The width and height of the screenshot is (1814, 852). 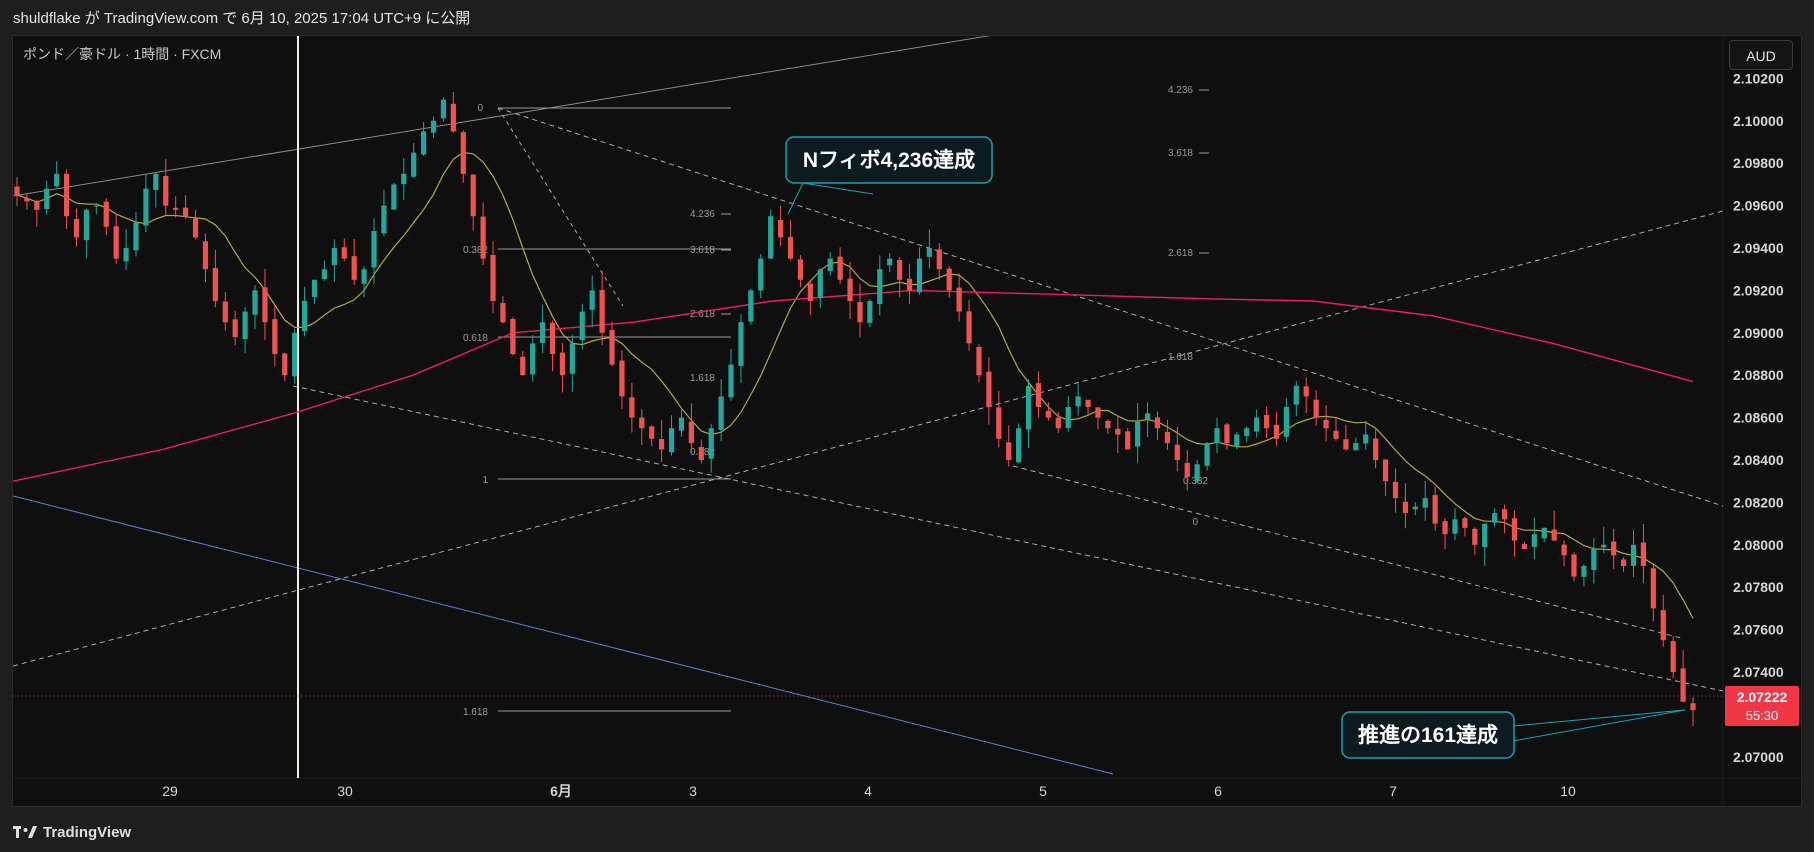 I want to click on symbol-title: ポンド／豪ドル · 1時間 · FXCM, so click(x=122, y=54).